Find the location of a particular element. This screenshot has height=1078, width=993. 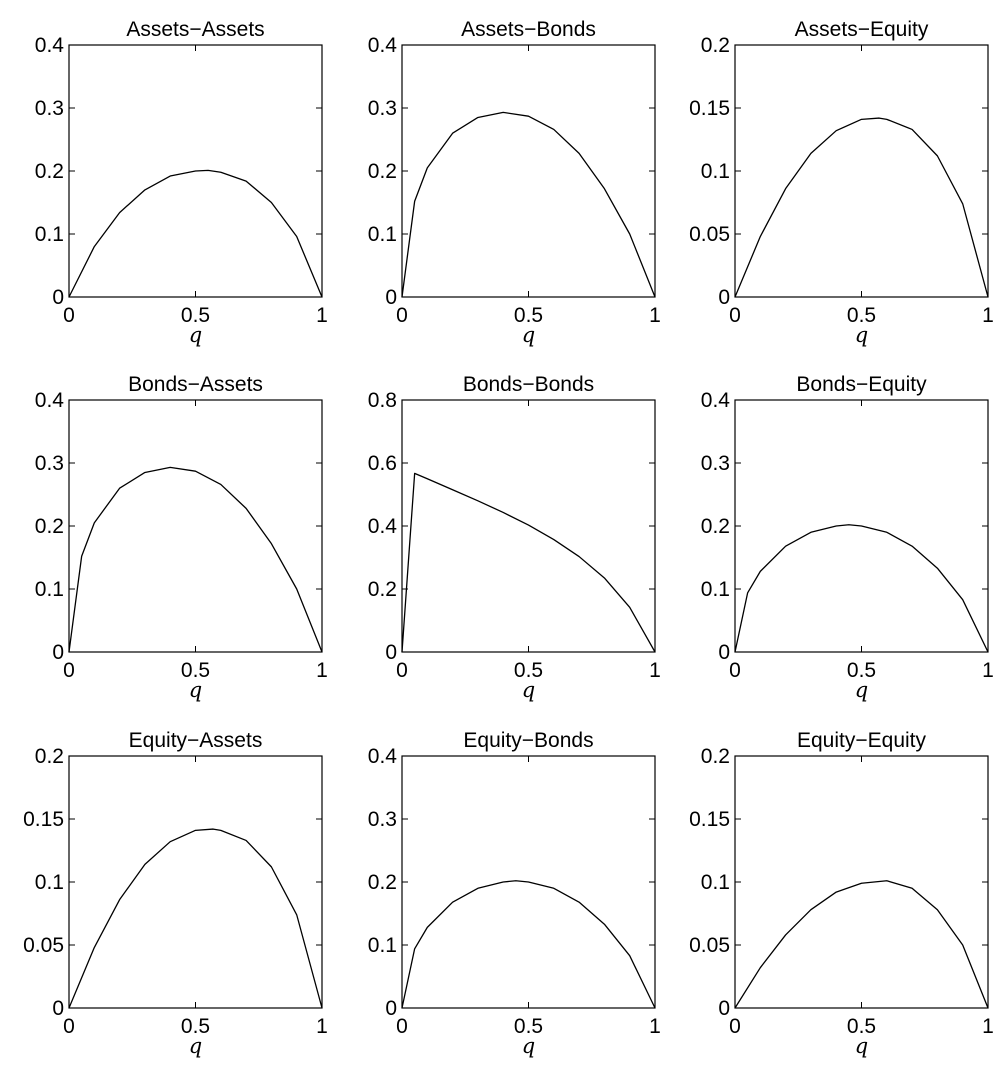

subplot-0: Assets−Assets 0 0.5 1 0 0.1 0.2 0.3 0.4 q is located at coordinates (181, 182).